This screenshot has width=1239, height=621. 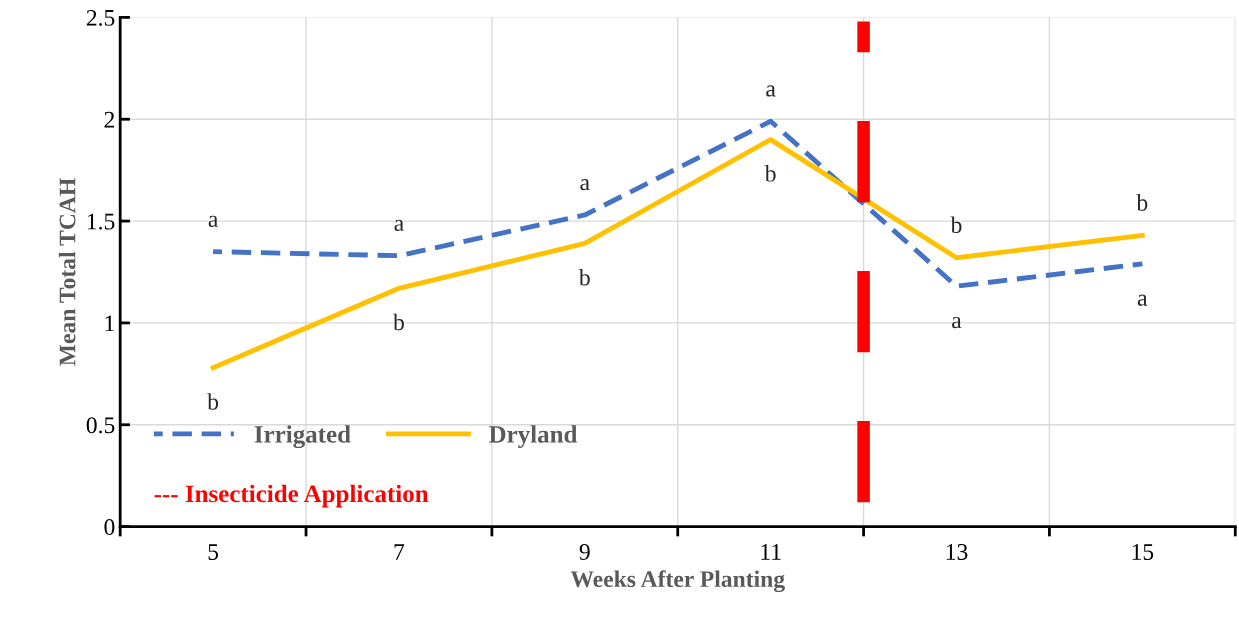 What do you see at coordinates (100, 425) in the screenshot?
I see `y-tick-label: 0.5` at bounding box center [100, 425].